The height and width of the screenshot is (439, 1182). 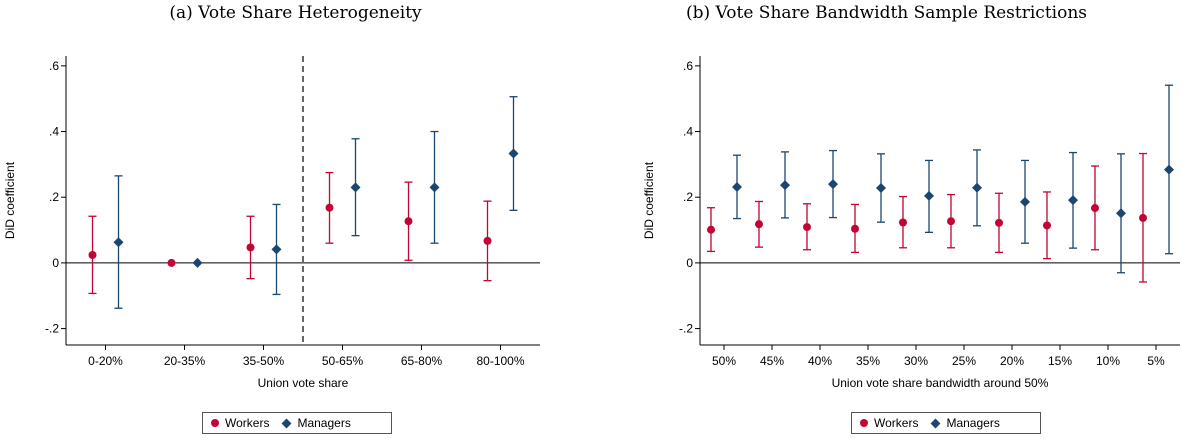 I want to click on x-tick-label: 15%, so click(x=1060, y=361).